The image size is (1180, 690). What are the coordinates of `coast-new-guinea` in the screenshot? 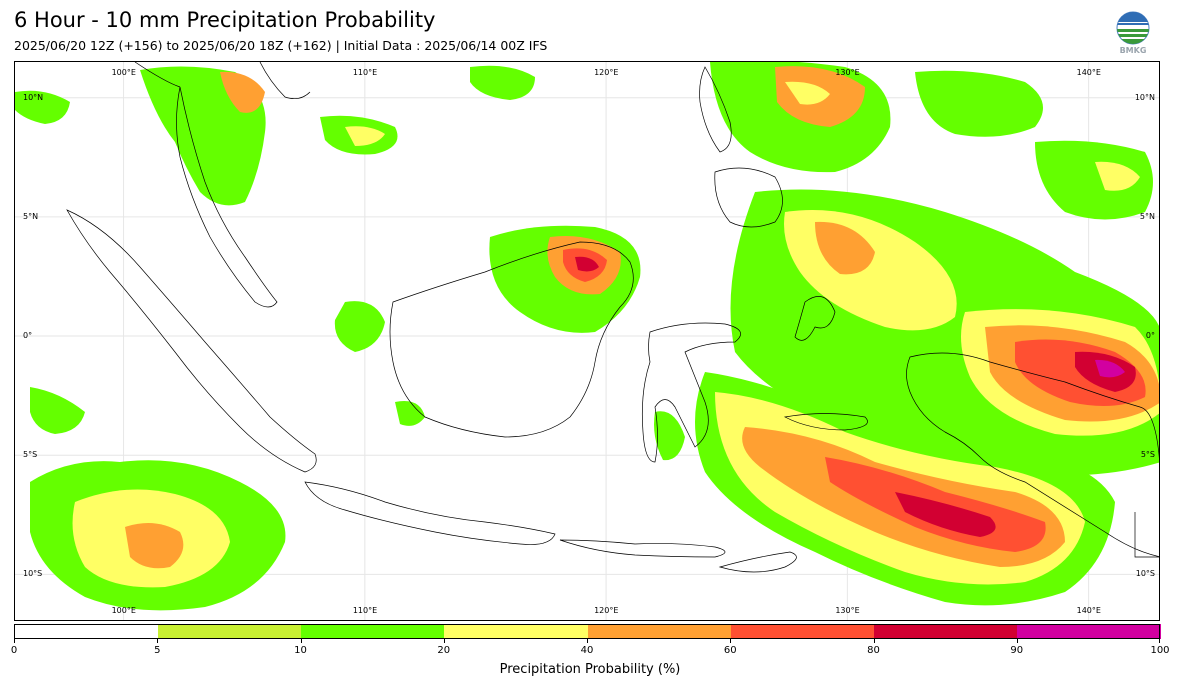 It's located at (1032, 454).